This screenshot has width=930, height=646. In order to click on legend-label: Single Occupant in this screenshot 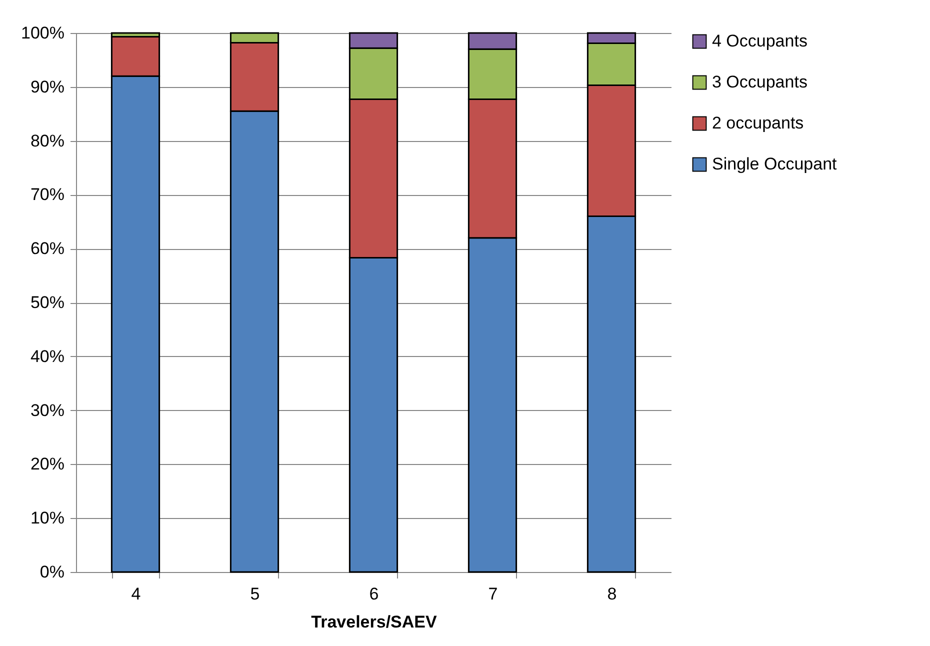, I will do `click(775, 164)`.